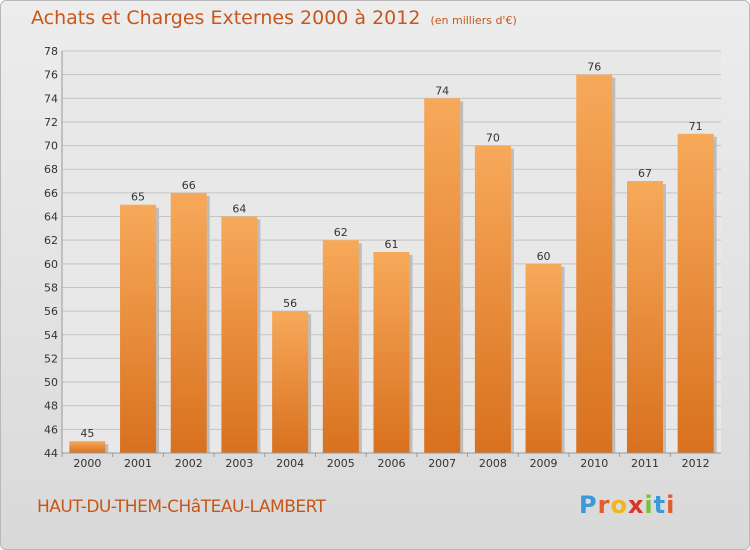  What do you see at coordinates (51, 382) in the screenshot?
I see `y-tick-label: 50` at bounding box center [51, 382].